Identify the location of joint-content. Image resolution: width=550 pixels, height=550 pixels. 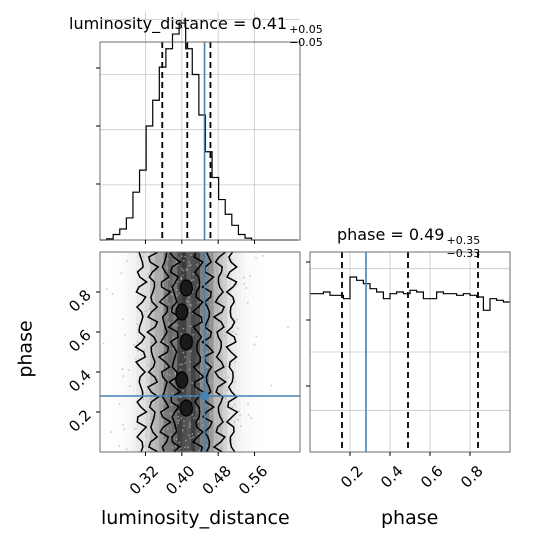
(200, 352).